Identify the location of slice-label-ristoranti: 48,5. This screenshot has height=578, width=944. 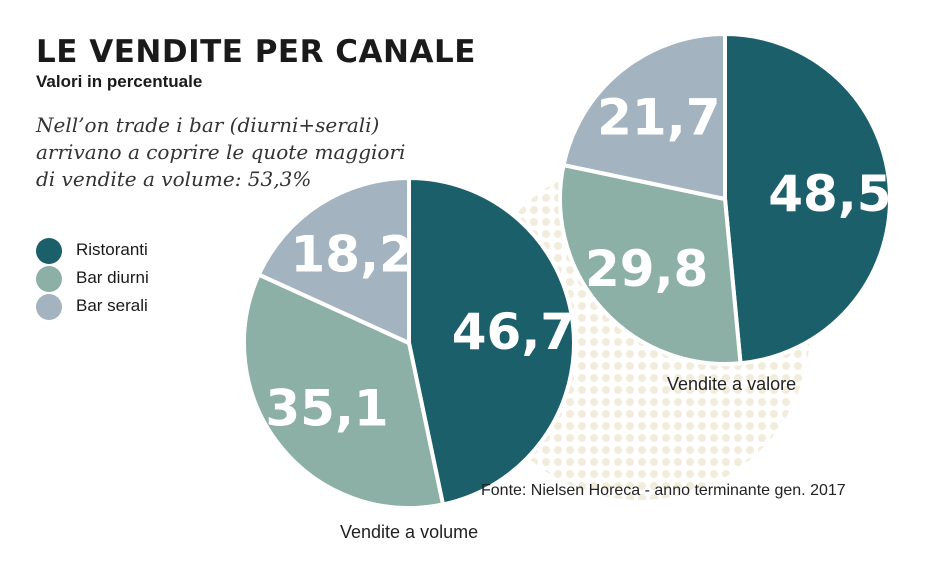
(829, 194).